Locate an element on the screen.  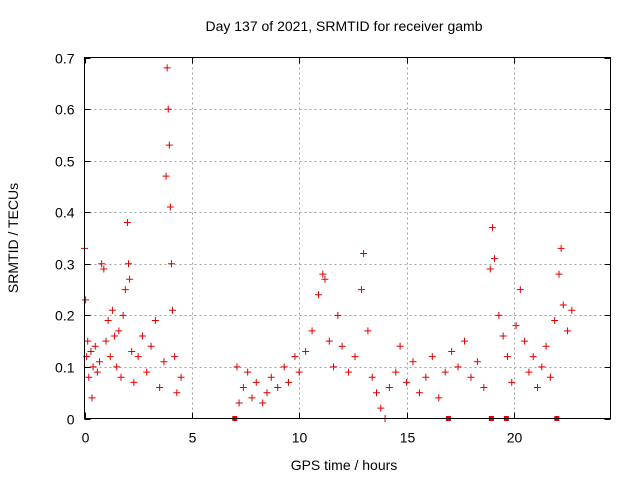
y-tick-label: 0.7 is located at coordinates (65, 59).